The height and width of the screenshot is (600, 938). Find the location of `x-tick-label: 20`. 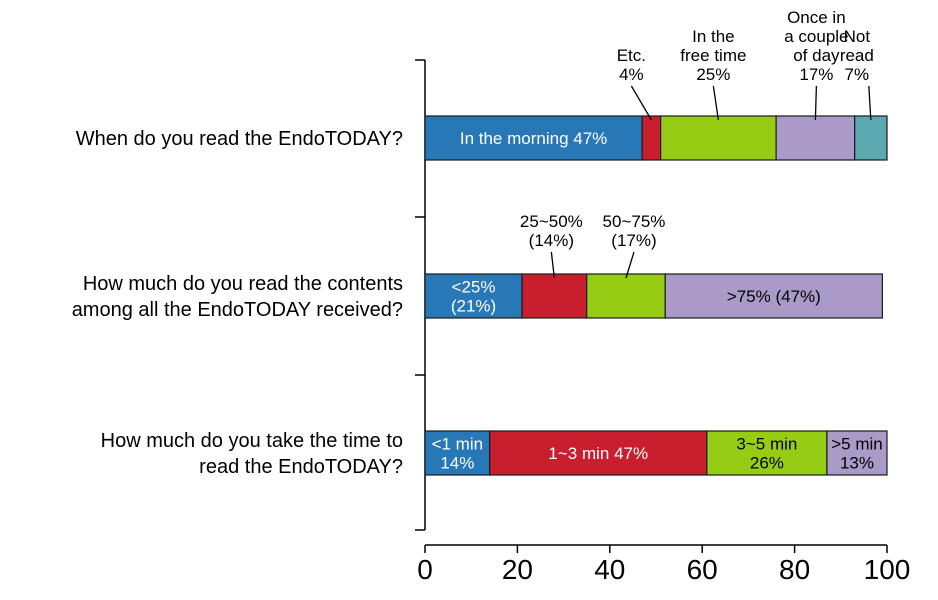

x-tick-label: 20 is located at coordinates (517, 569).